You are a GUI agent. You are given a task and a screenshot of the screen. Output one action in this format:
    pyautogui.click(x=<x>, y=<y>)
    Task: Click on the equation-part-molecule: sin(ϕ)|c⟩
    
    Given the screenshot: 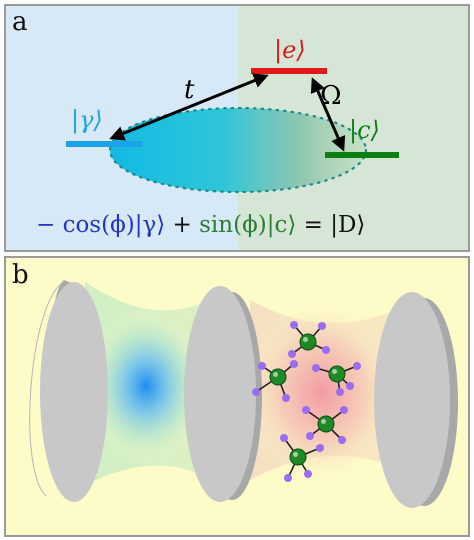 What is the action you would take?
    pyautogui.click(x=247, y=225)
    